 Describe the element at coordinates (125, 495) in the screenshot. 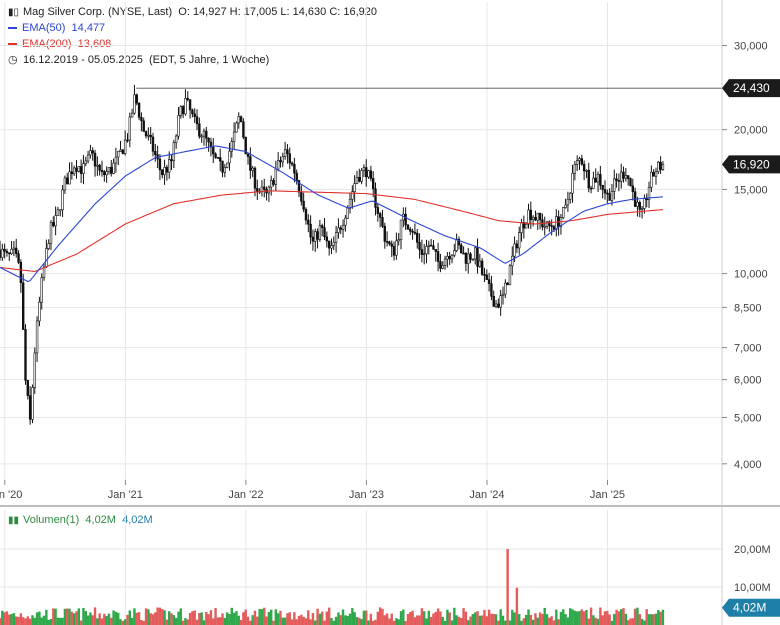

I see `time-tick-label: Jan '21` at that location.